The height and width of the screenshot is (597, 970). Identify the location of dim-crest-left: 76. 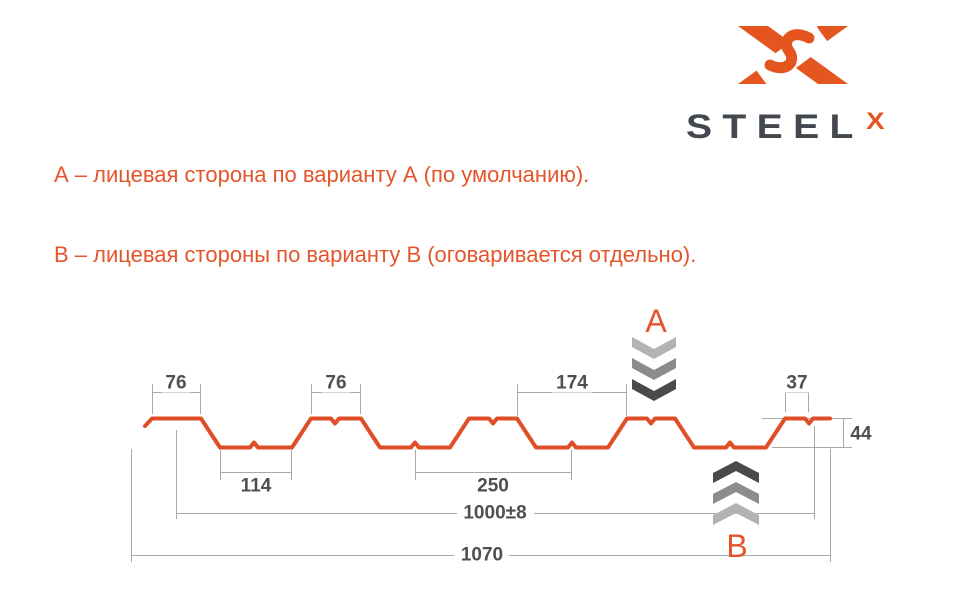
(176, 383).